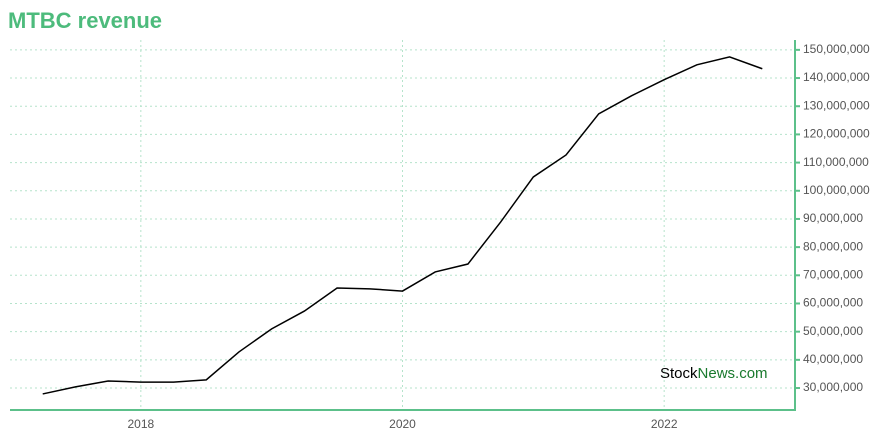 The height and width of the screenshot is (440, 880). What do you see at coordinates (836, 49) in the screenshot?
I see `y-tick-label: 150,000,000` at bounding box center [836, 49].